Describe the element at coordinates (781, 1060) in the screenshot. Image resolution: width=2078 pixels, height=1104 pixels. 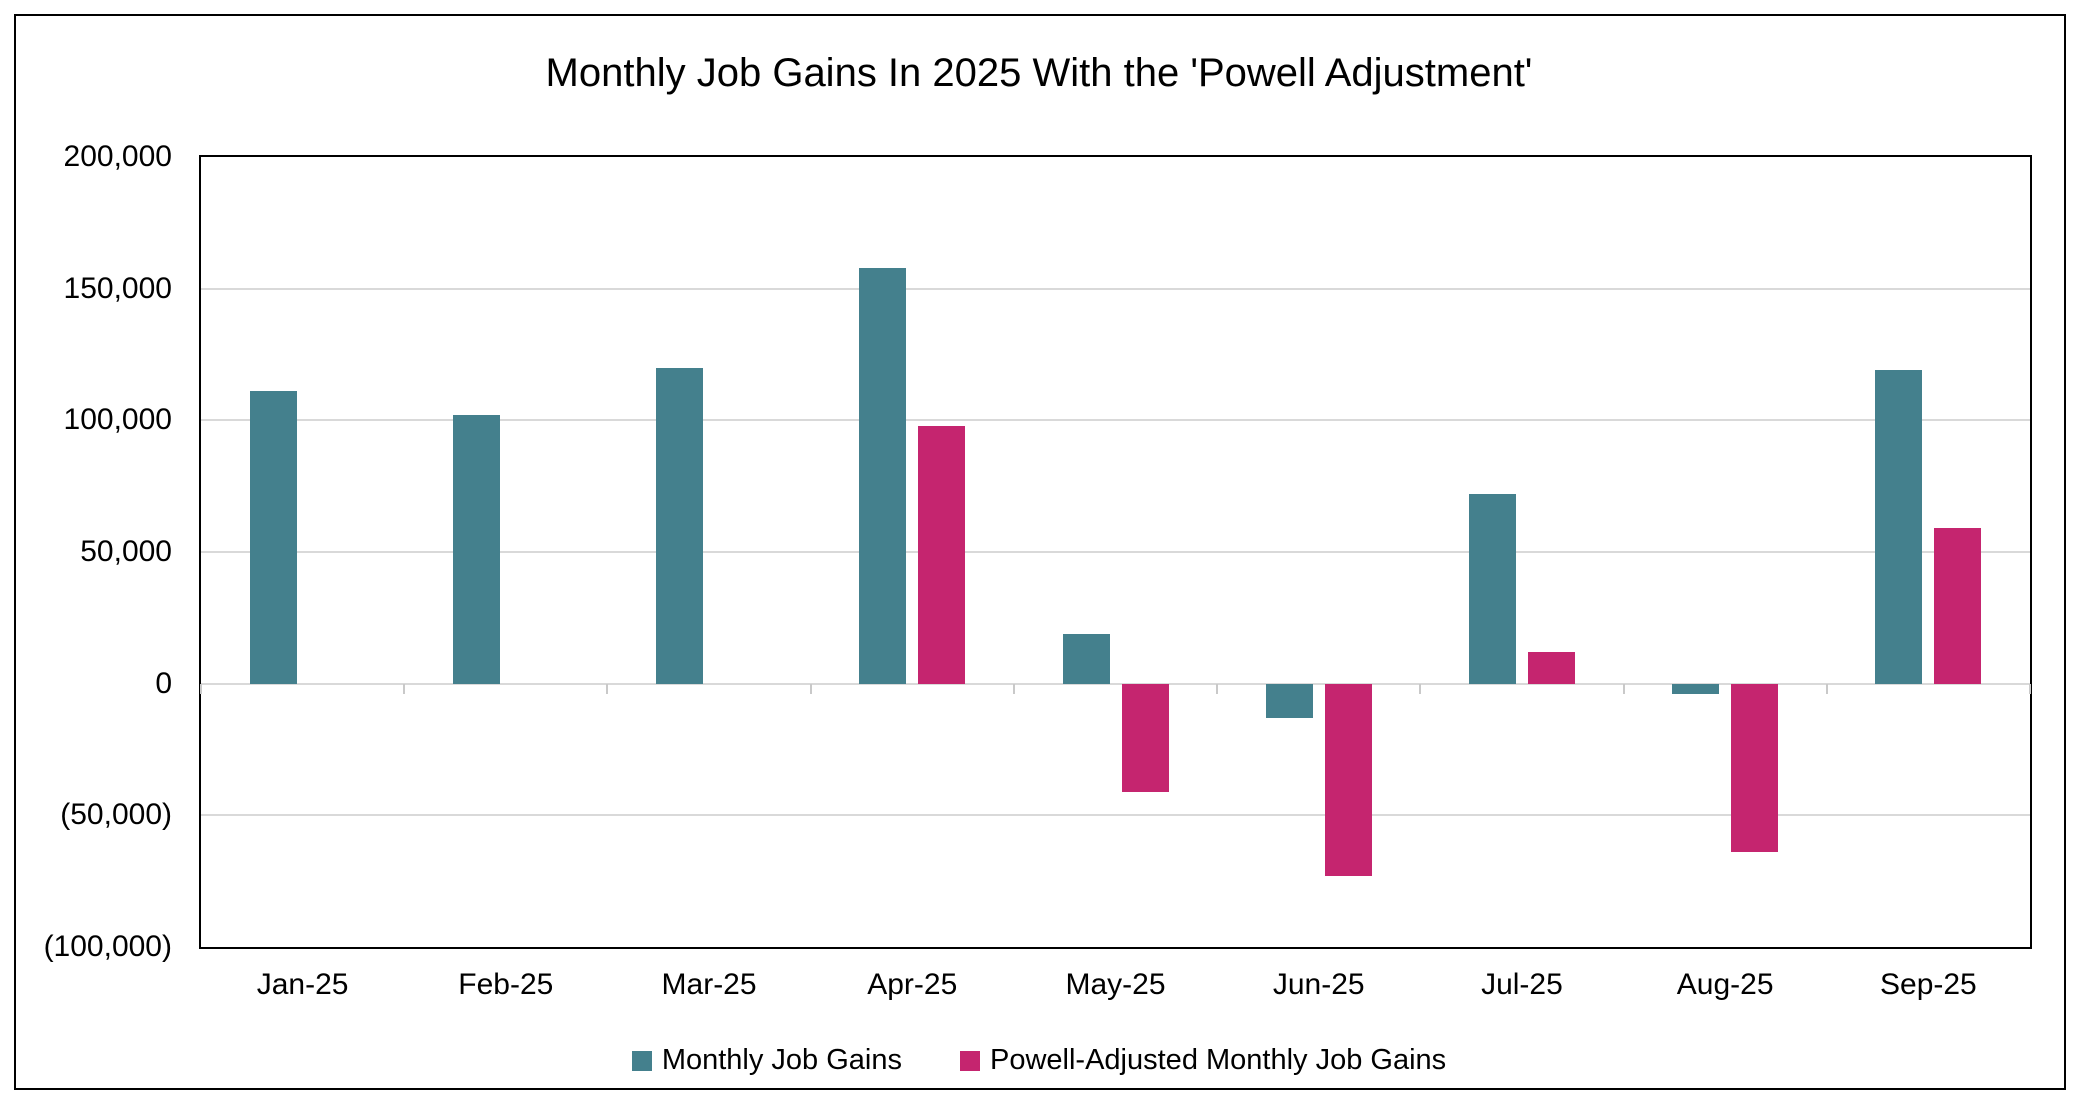
I see `legend-label: Monthly Job Gains` at that location.